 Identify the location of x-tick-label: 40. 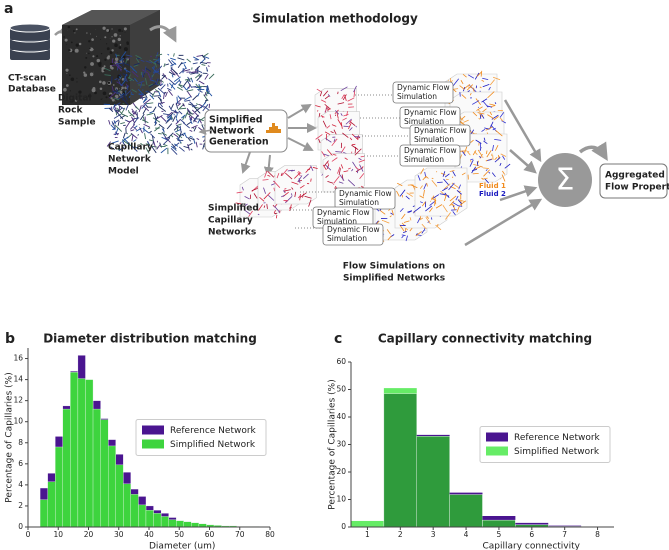
(149, 534).